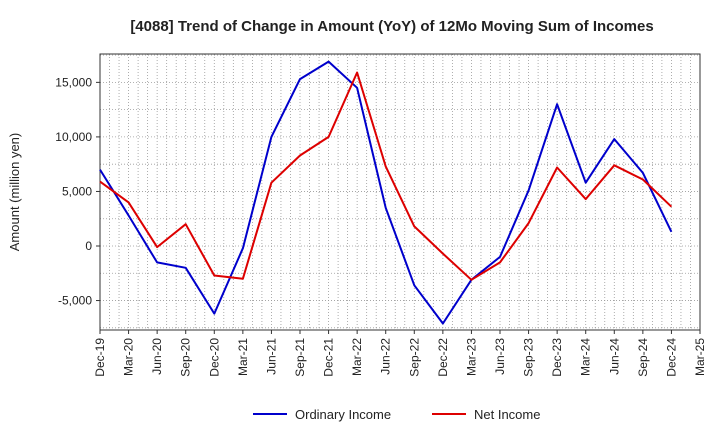 This screenshot has height=440, width=720. Describe the element at coordinates (73, 82) in the screenshot. I see `y-tick-label: 15,000` at that location.